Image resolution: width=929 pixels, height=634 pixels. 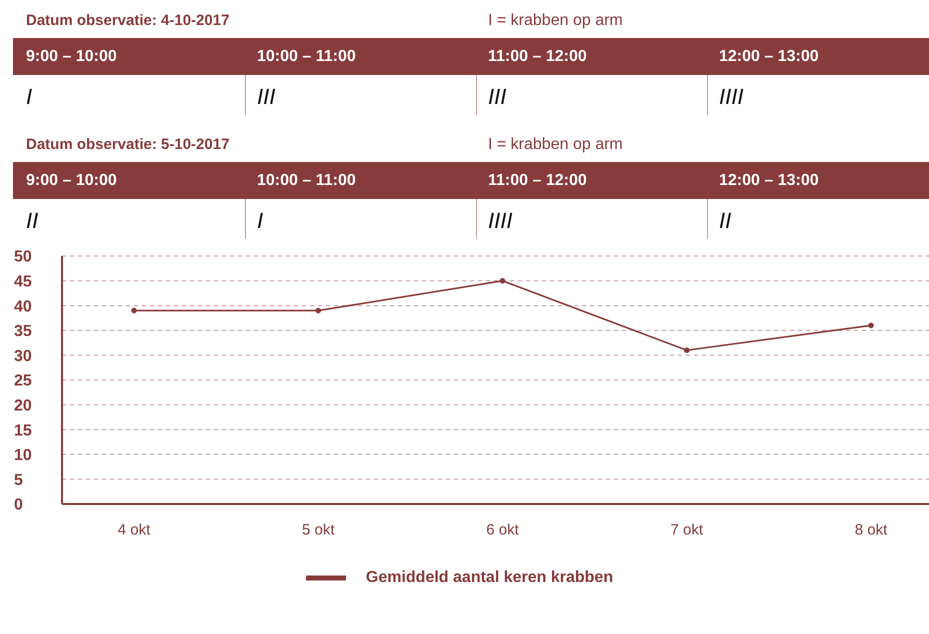 I want to click on y-tick-label: 35, so click(x=23, y=331).